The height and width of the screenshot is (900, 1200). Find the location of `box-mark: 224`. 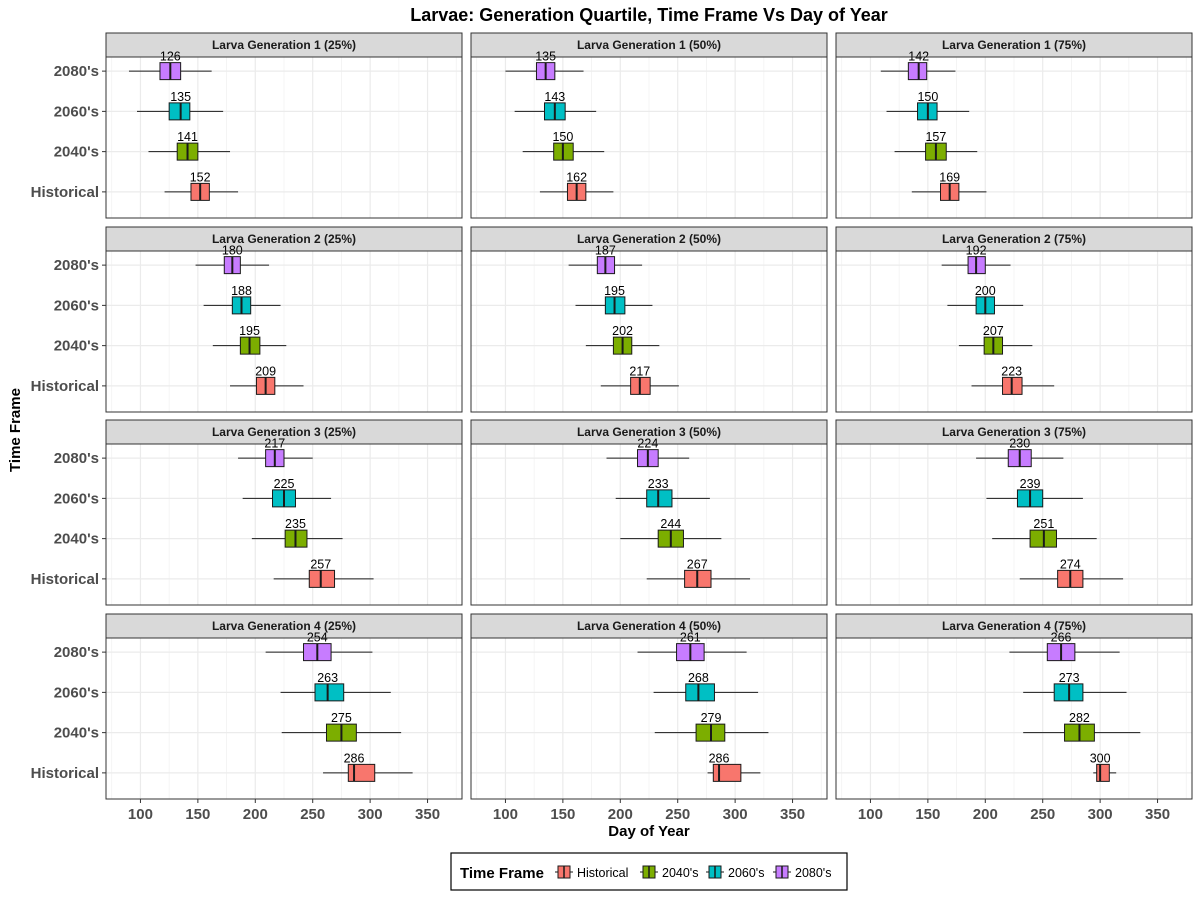

box-mark: 224 is located at coordinates (648, 452).